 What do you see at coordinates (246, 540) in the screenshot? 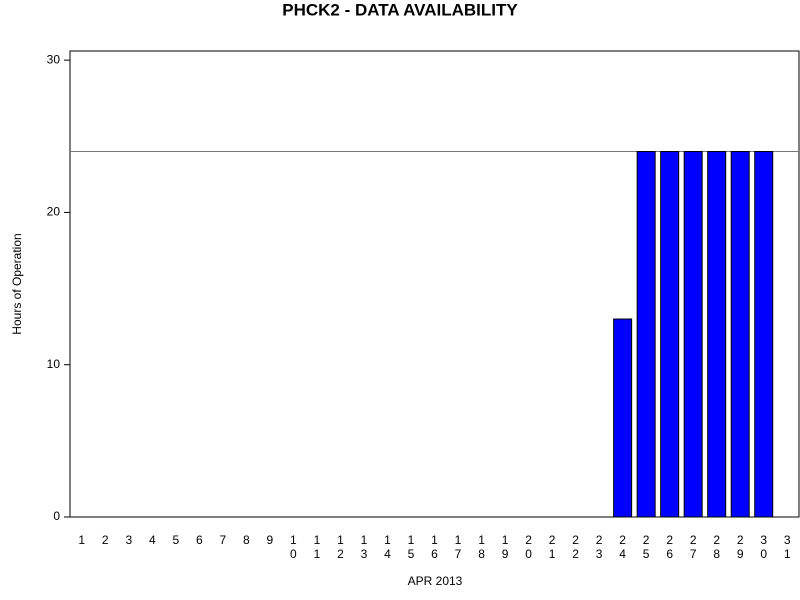
I see `x-tick-label: 8` at bounding box center [246, 540].